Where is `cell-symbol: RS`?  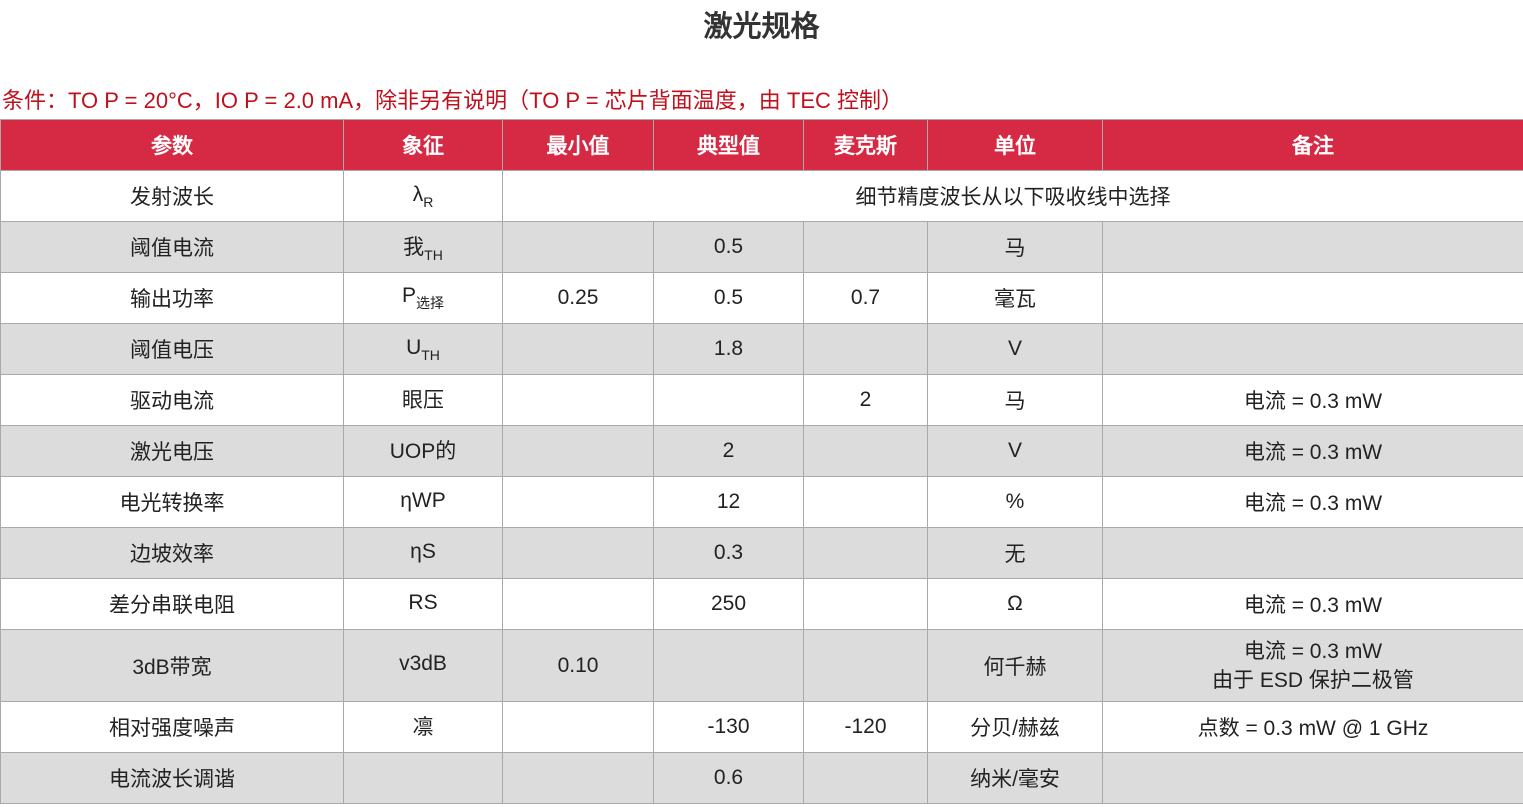 cell-symbol: RS is located at coordinates (423, 604).